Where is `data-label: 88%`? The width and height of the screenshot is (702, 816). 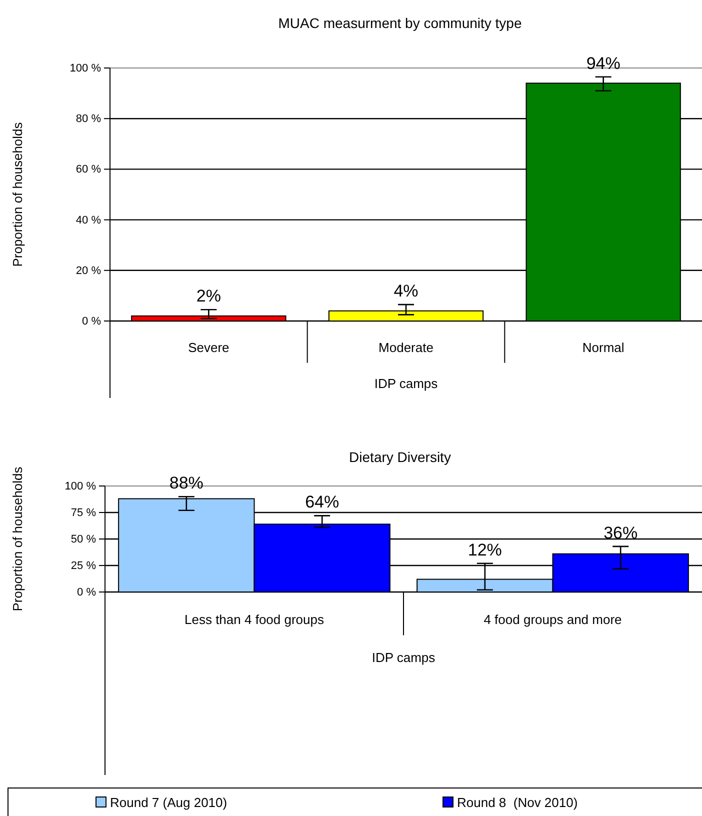 data-label: 88% is located at coordinates (186, 483).